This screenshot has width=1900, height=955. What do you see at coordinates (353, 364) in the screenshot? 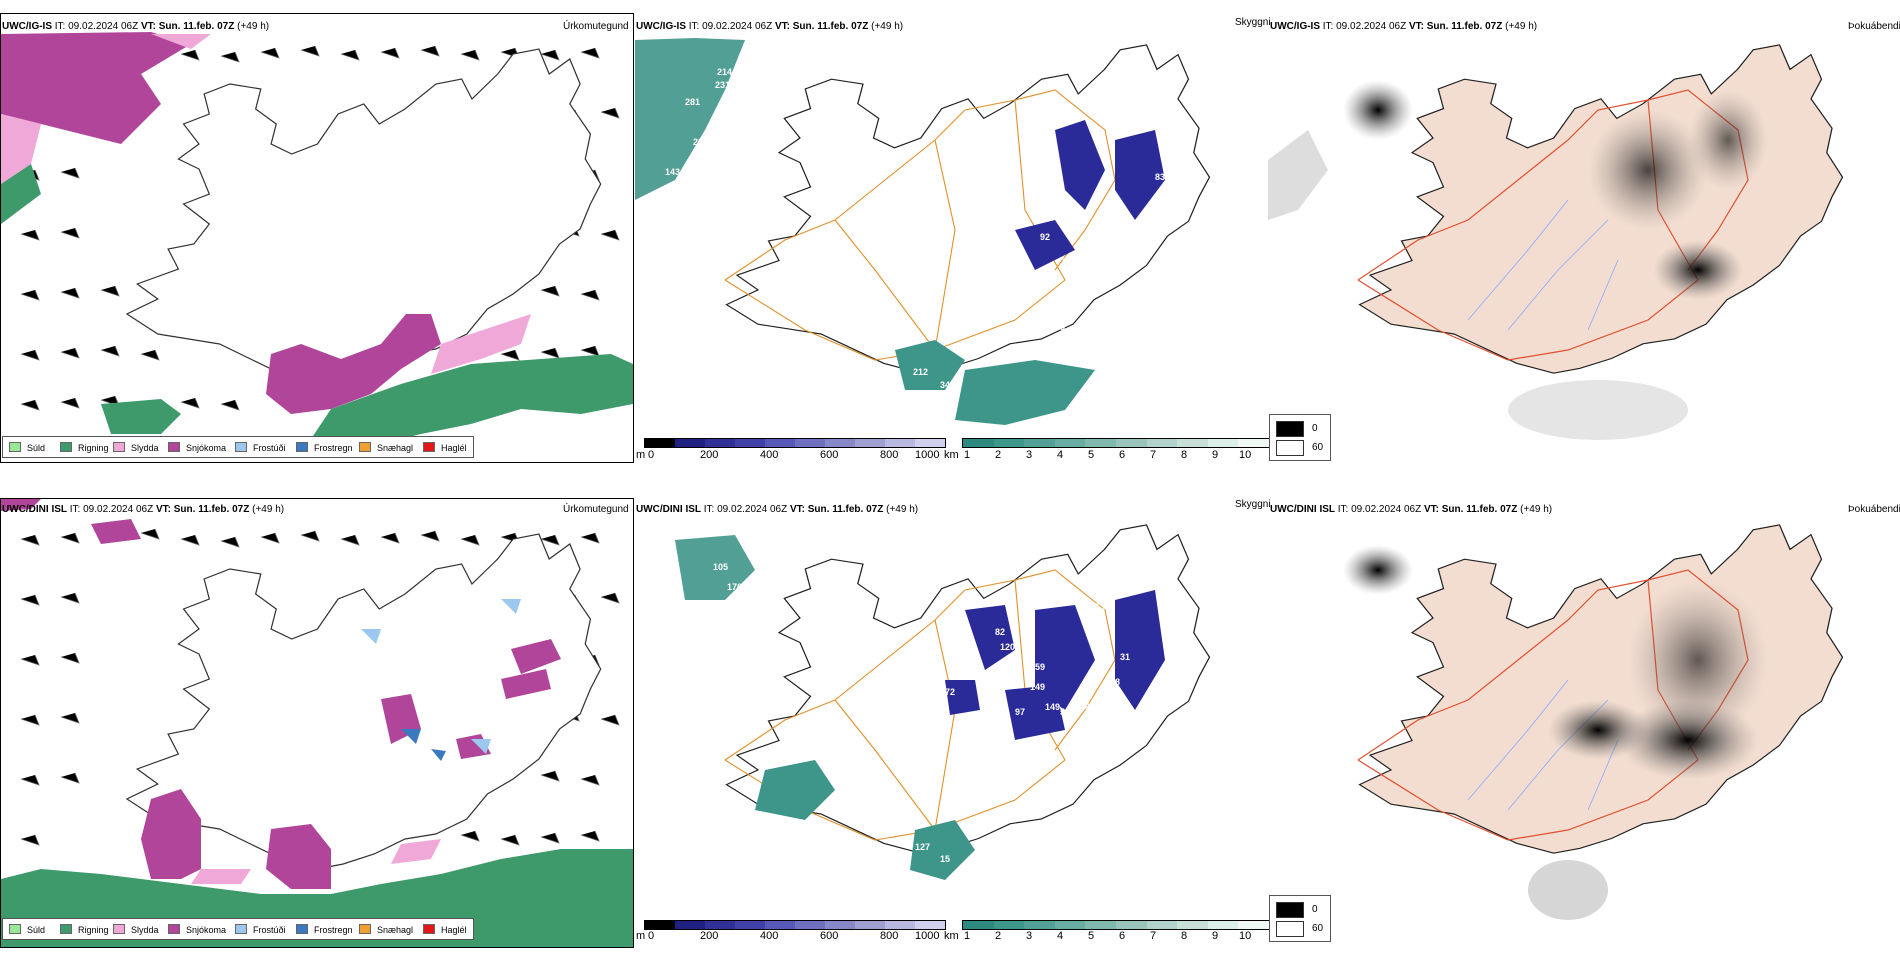
I see `snow-area-south` at bounding box center [353, 364].